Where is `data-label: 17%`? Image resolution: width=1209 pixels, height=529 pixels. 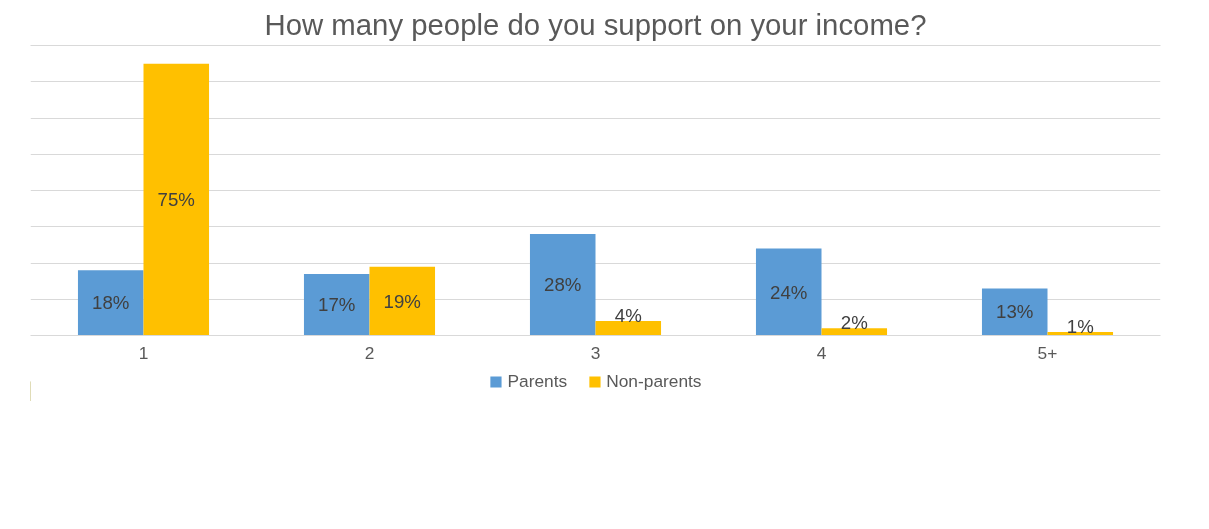
data-label: 17% is located at coordinates (337, 305).